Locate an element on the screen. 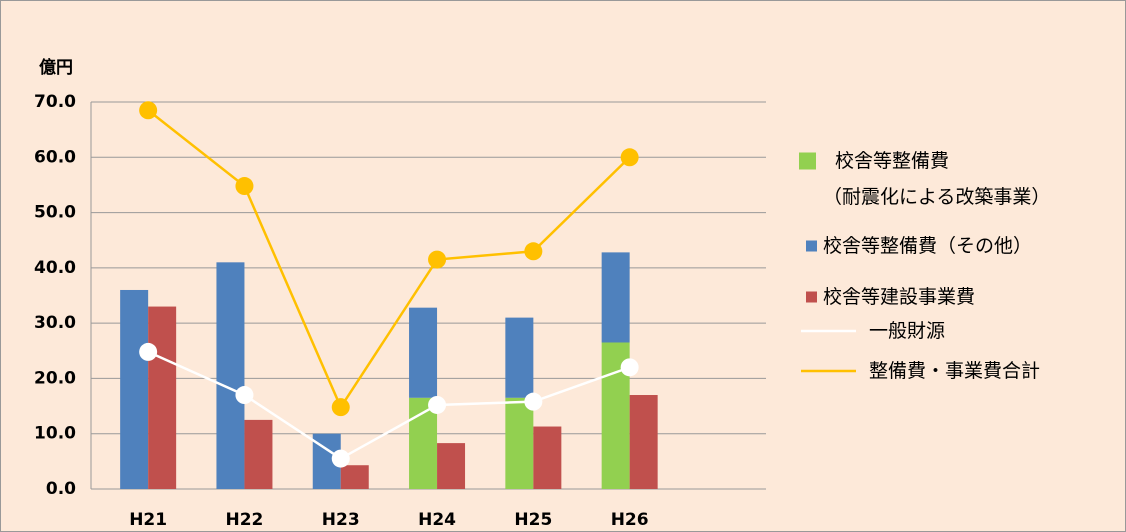  y-tick-label: 40.0 is located at coordinates (55, 268).